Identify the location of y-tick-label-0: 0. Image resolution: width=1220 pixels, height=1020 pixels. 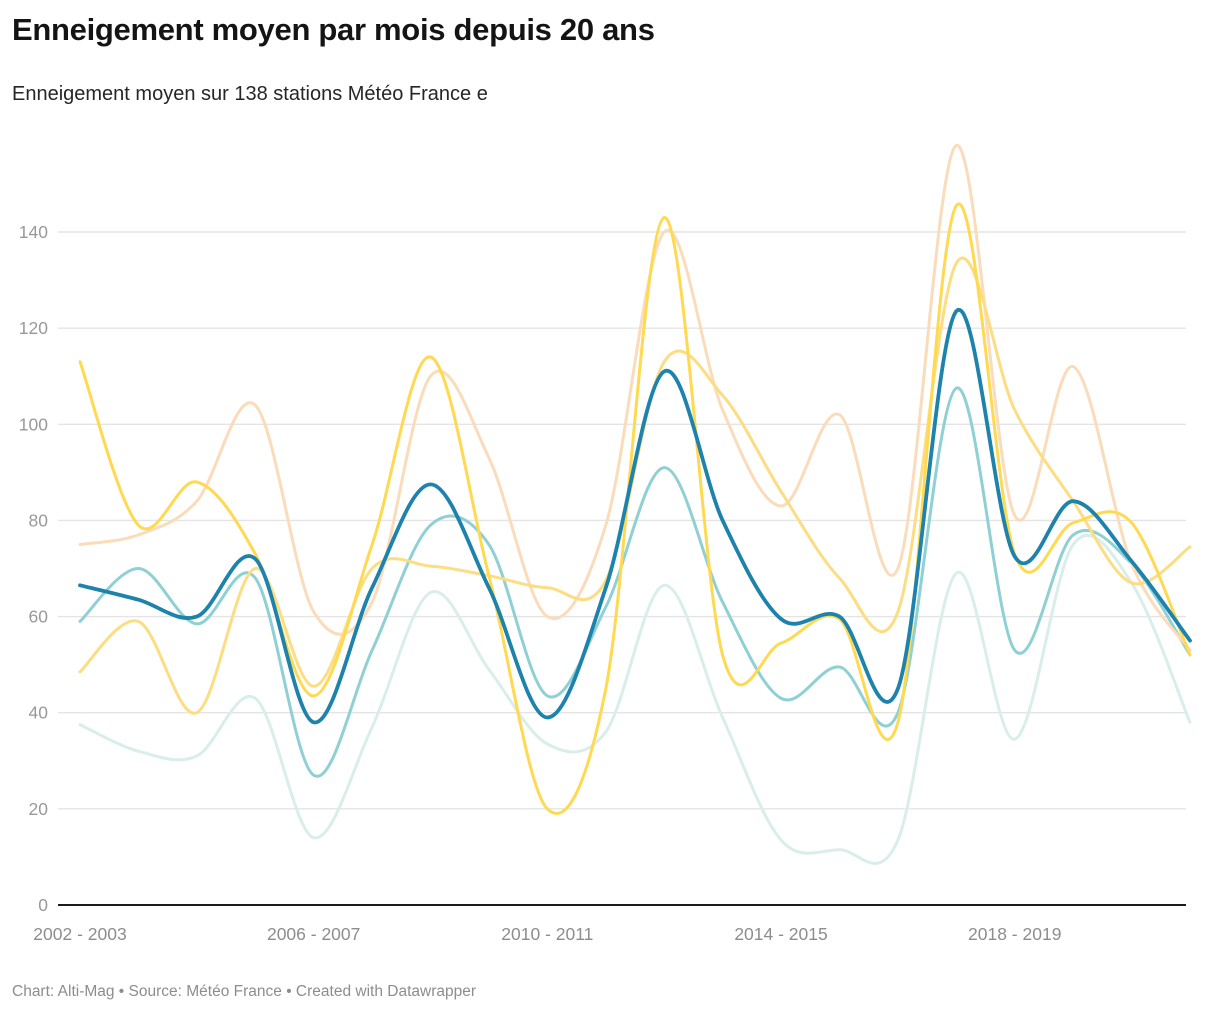
(43, 905).